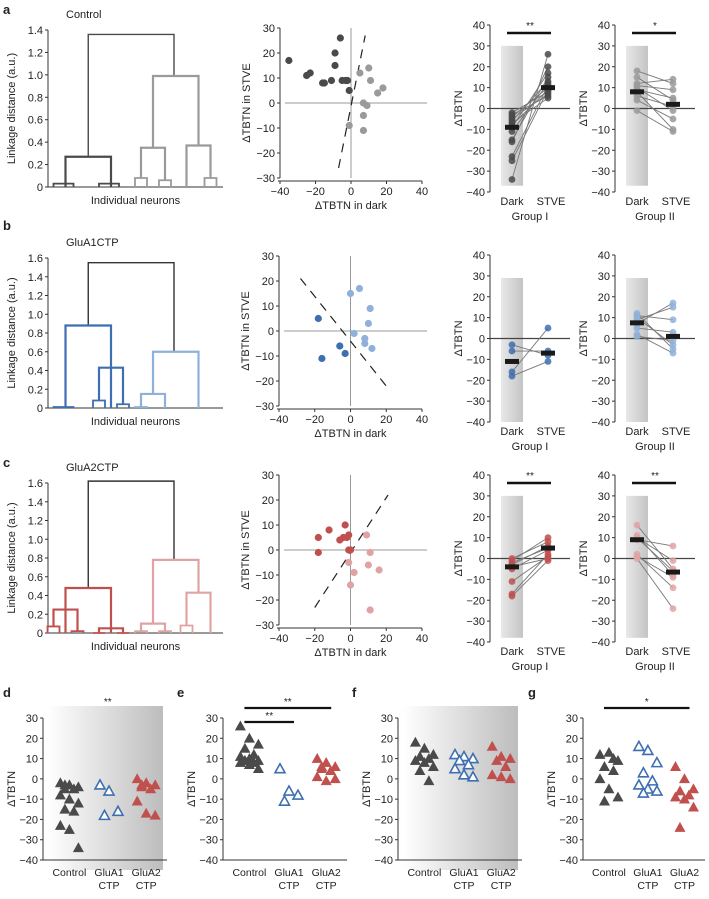  What do you see at coordinates (530, 217) in the screenshot?
I see `group-label: Group I` at bounding box center [530, 217].